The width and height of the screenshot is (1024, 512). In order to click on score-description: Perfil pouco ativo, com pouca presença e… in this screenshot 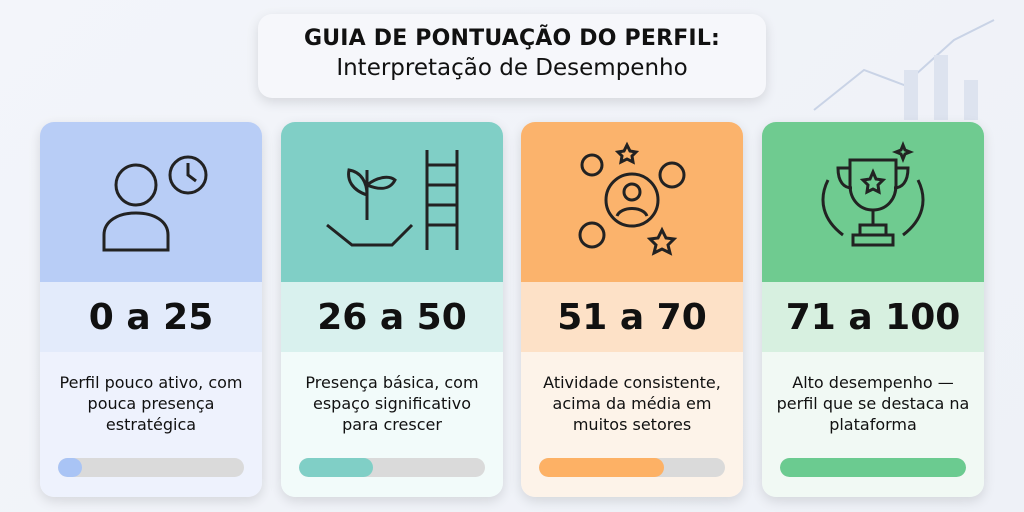, I will do `click(151, 403)`.